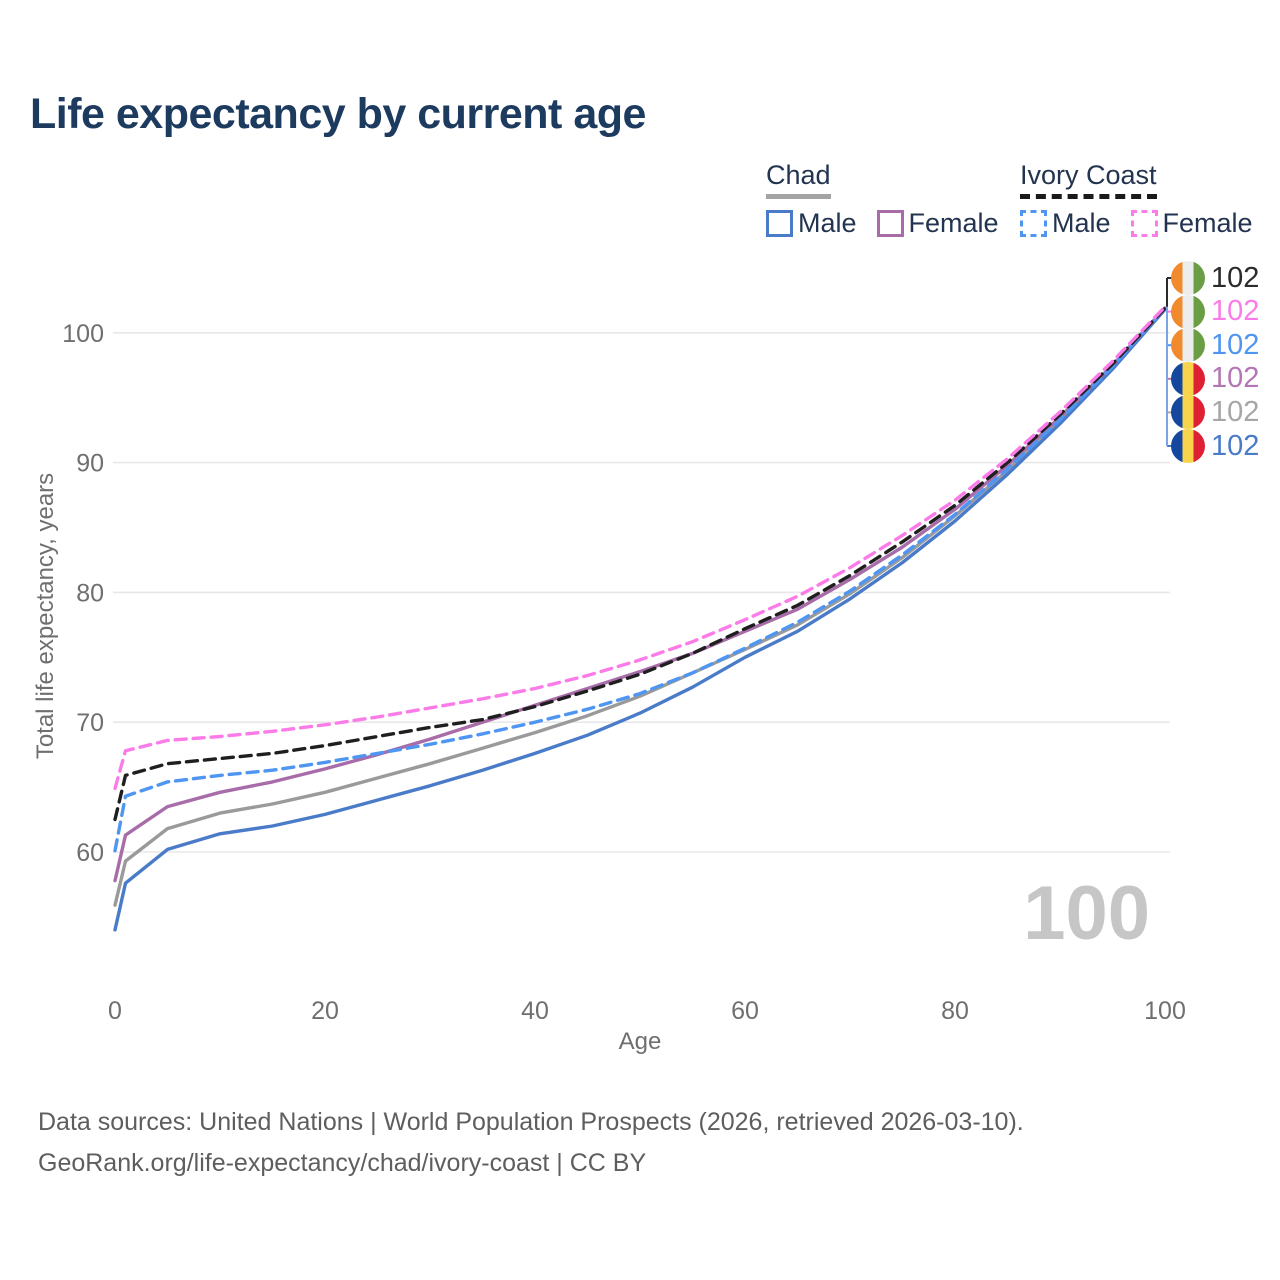 The image size is (1280, 1280). I want to click on legend-group-ivory-coast: Ivory Coast Male Female, so click(1136, 199).